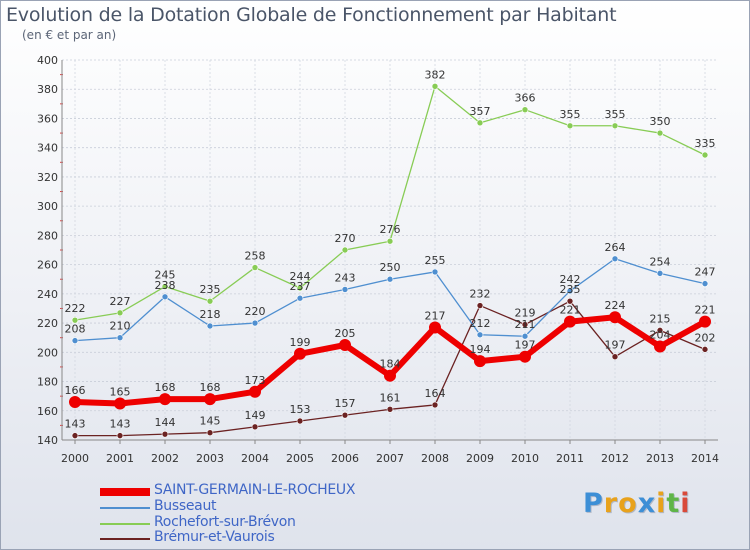 The image size is (750, 550). What do you see at coordinates (345, 403) in the screenshot?
I see `data-label-3: 157` at bounding box center [345, 403].